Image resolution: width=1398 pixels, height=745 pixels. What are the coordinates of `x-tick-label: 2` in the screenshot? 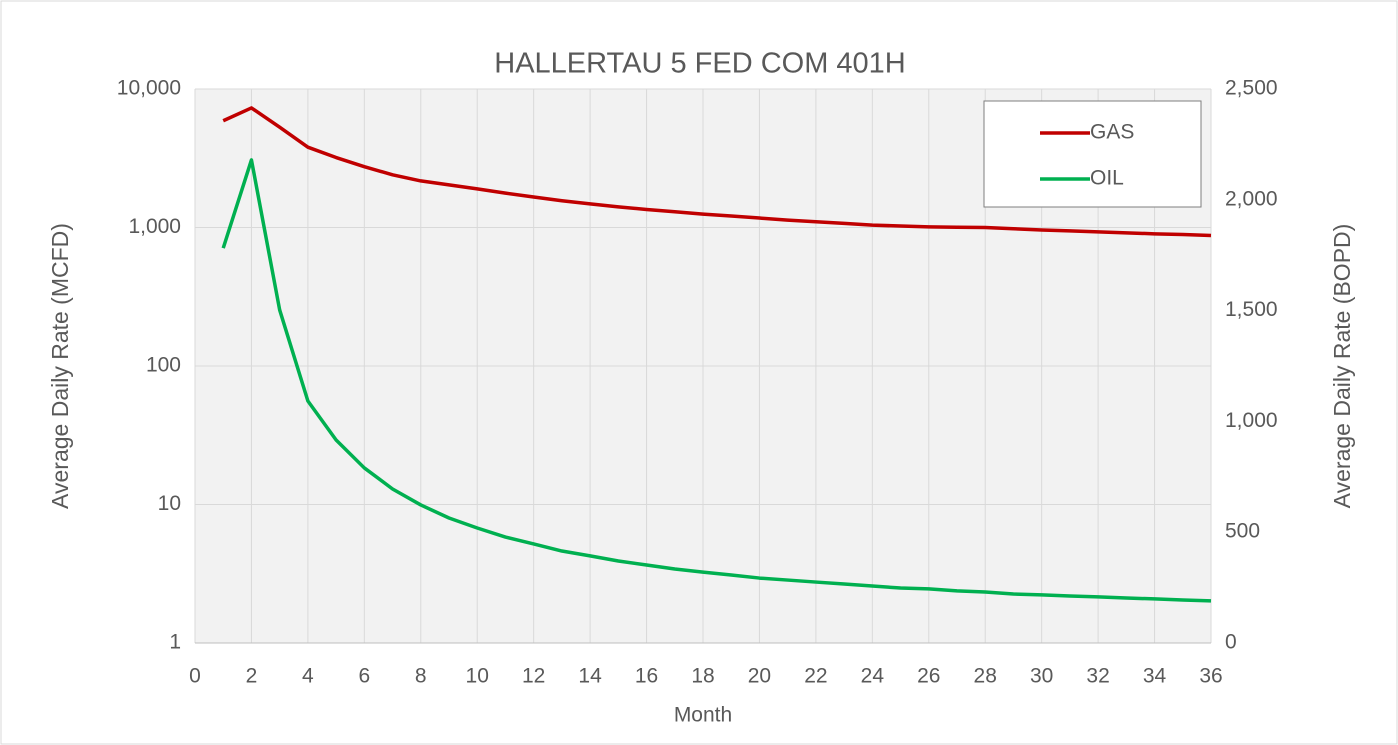 It's located at (252, 676).